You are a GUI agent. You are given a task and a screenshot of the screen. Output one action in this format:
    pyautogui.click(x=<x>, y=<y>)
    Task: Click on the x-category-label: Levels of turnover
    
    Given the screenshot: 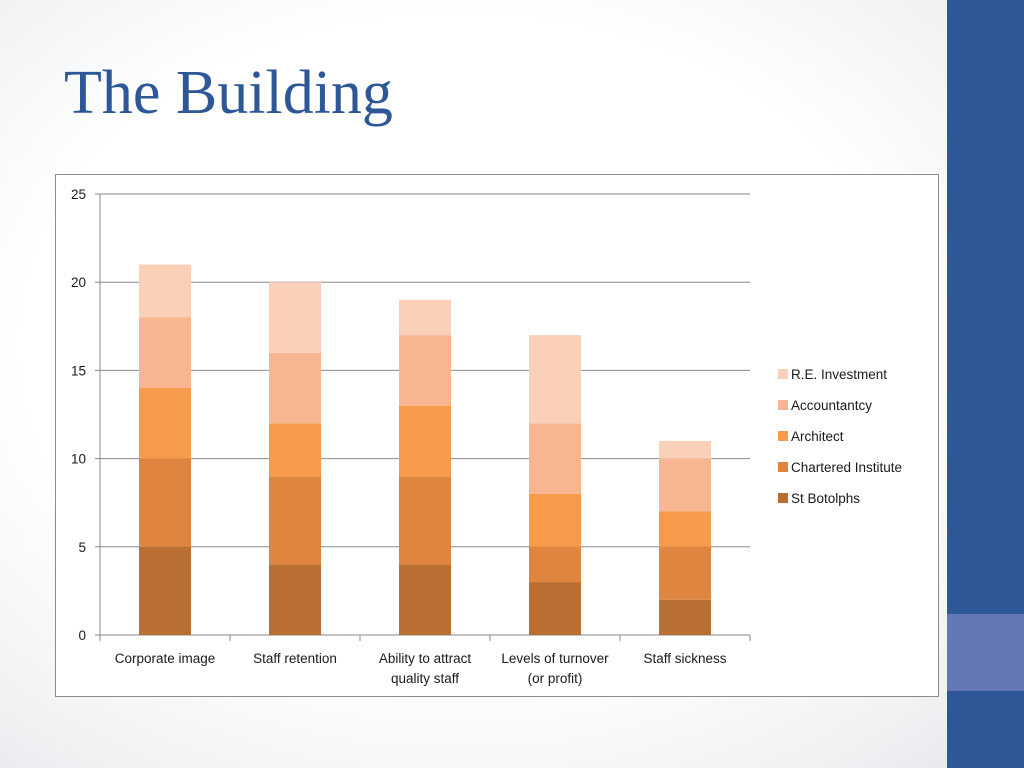 What is the action you would take?
    pyautogui.click(x=555, y=658)
    